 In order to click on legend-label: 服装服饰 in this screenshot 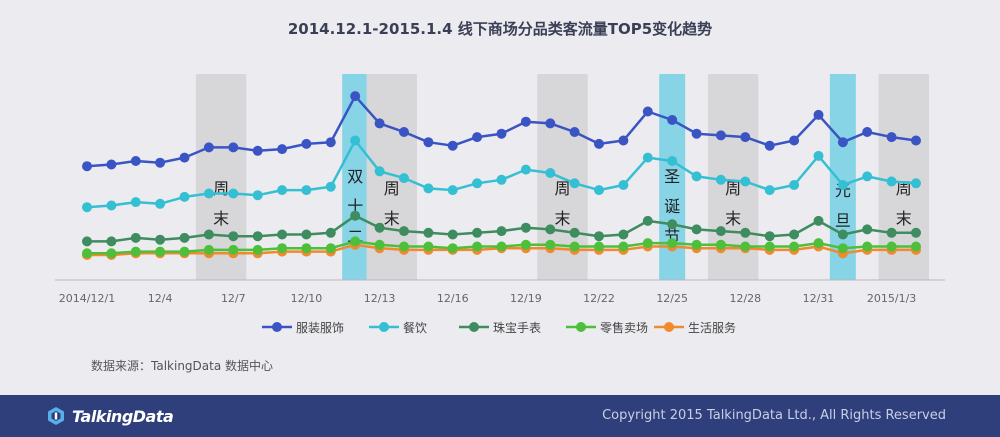, I will do `click(320, 327)`.